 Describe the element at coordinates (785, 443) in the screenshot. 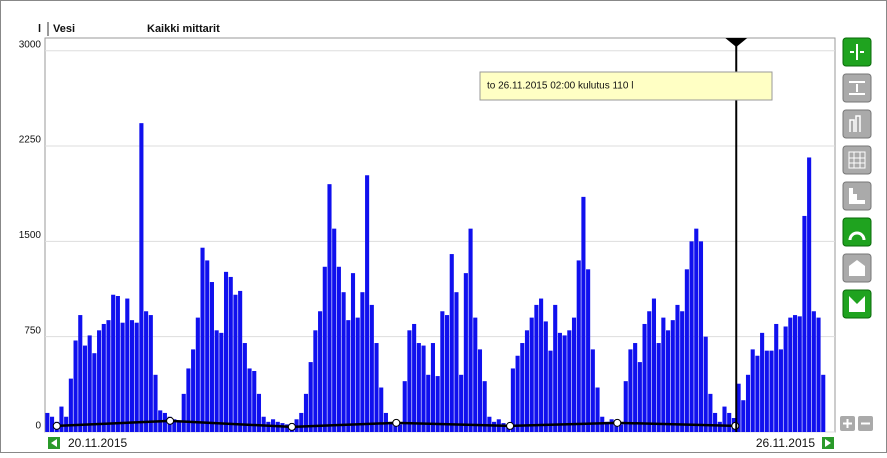

I see `end-date: 26.11.2015` at that location.